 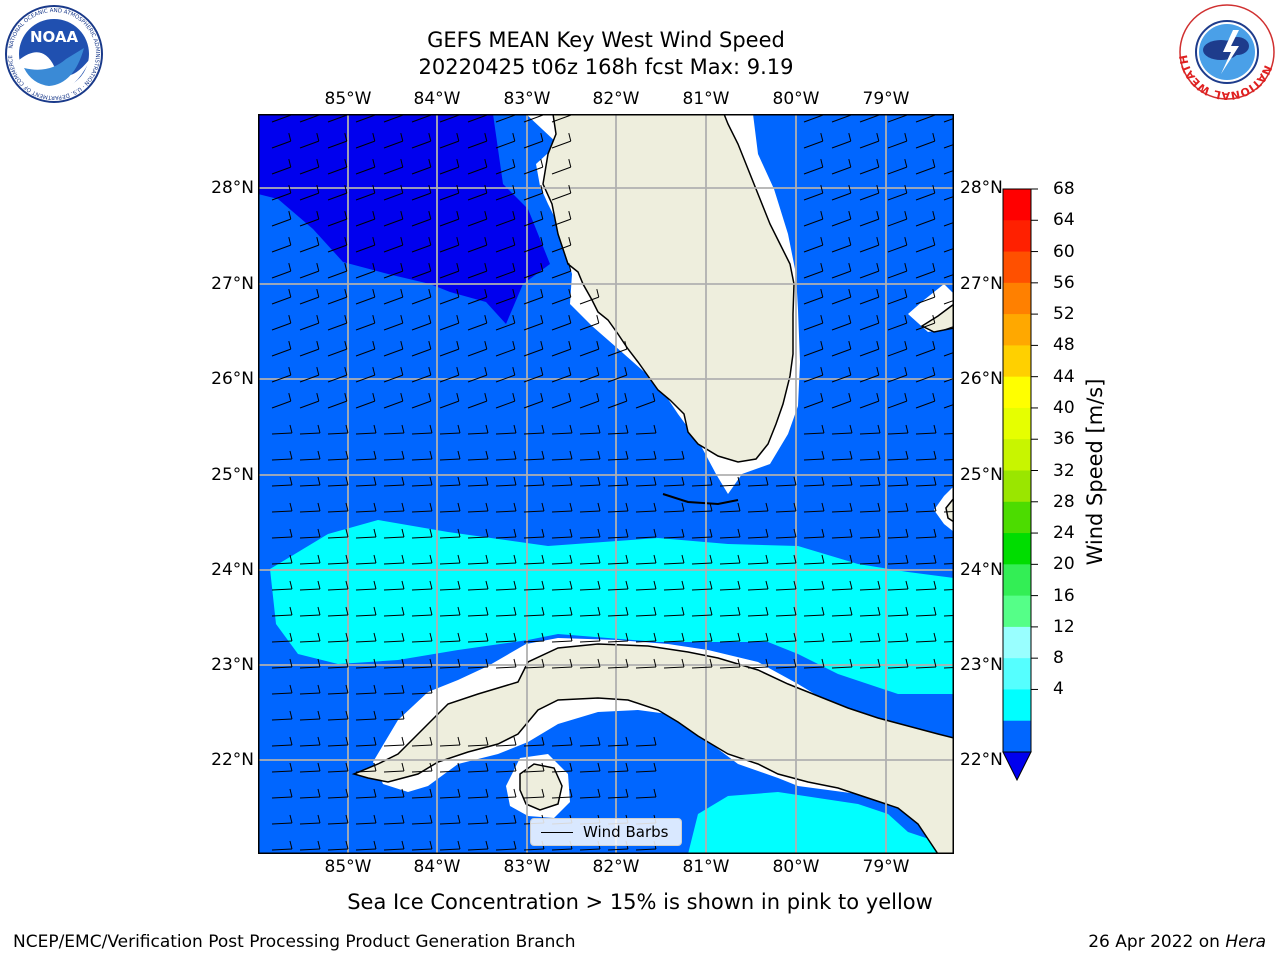 I want to click on land-bahamas-andros, so click(x=949, y=509).